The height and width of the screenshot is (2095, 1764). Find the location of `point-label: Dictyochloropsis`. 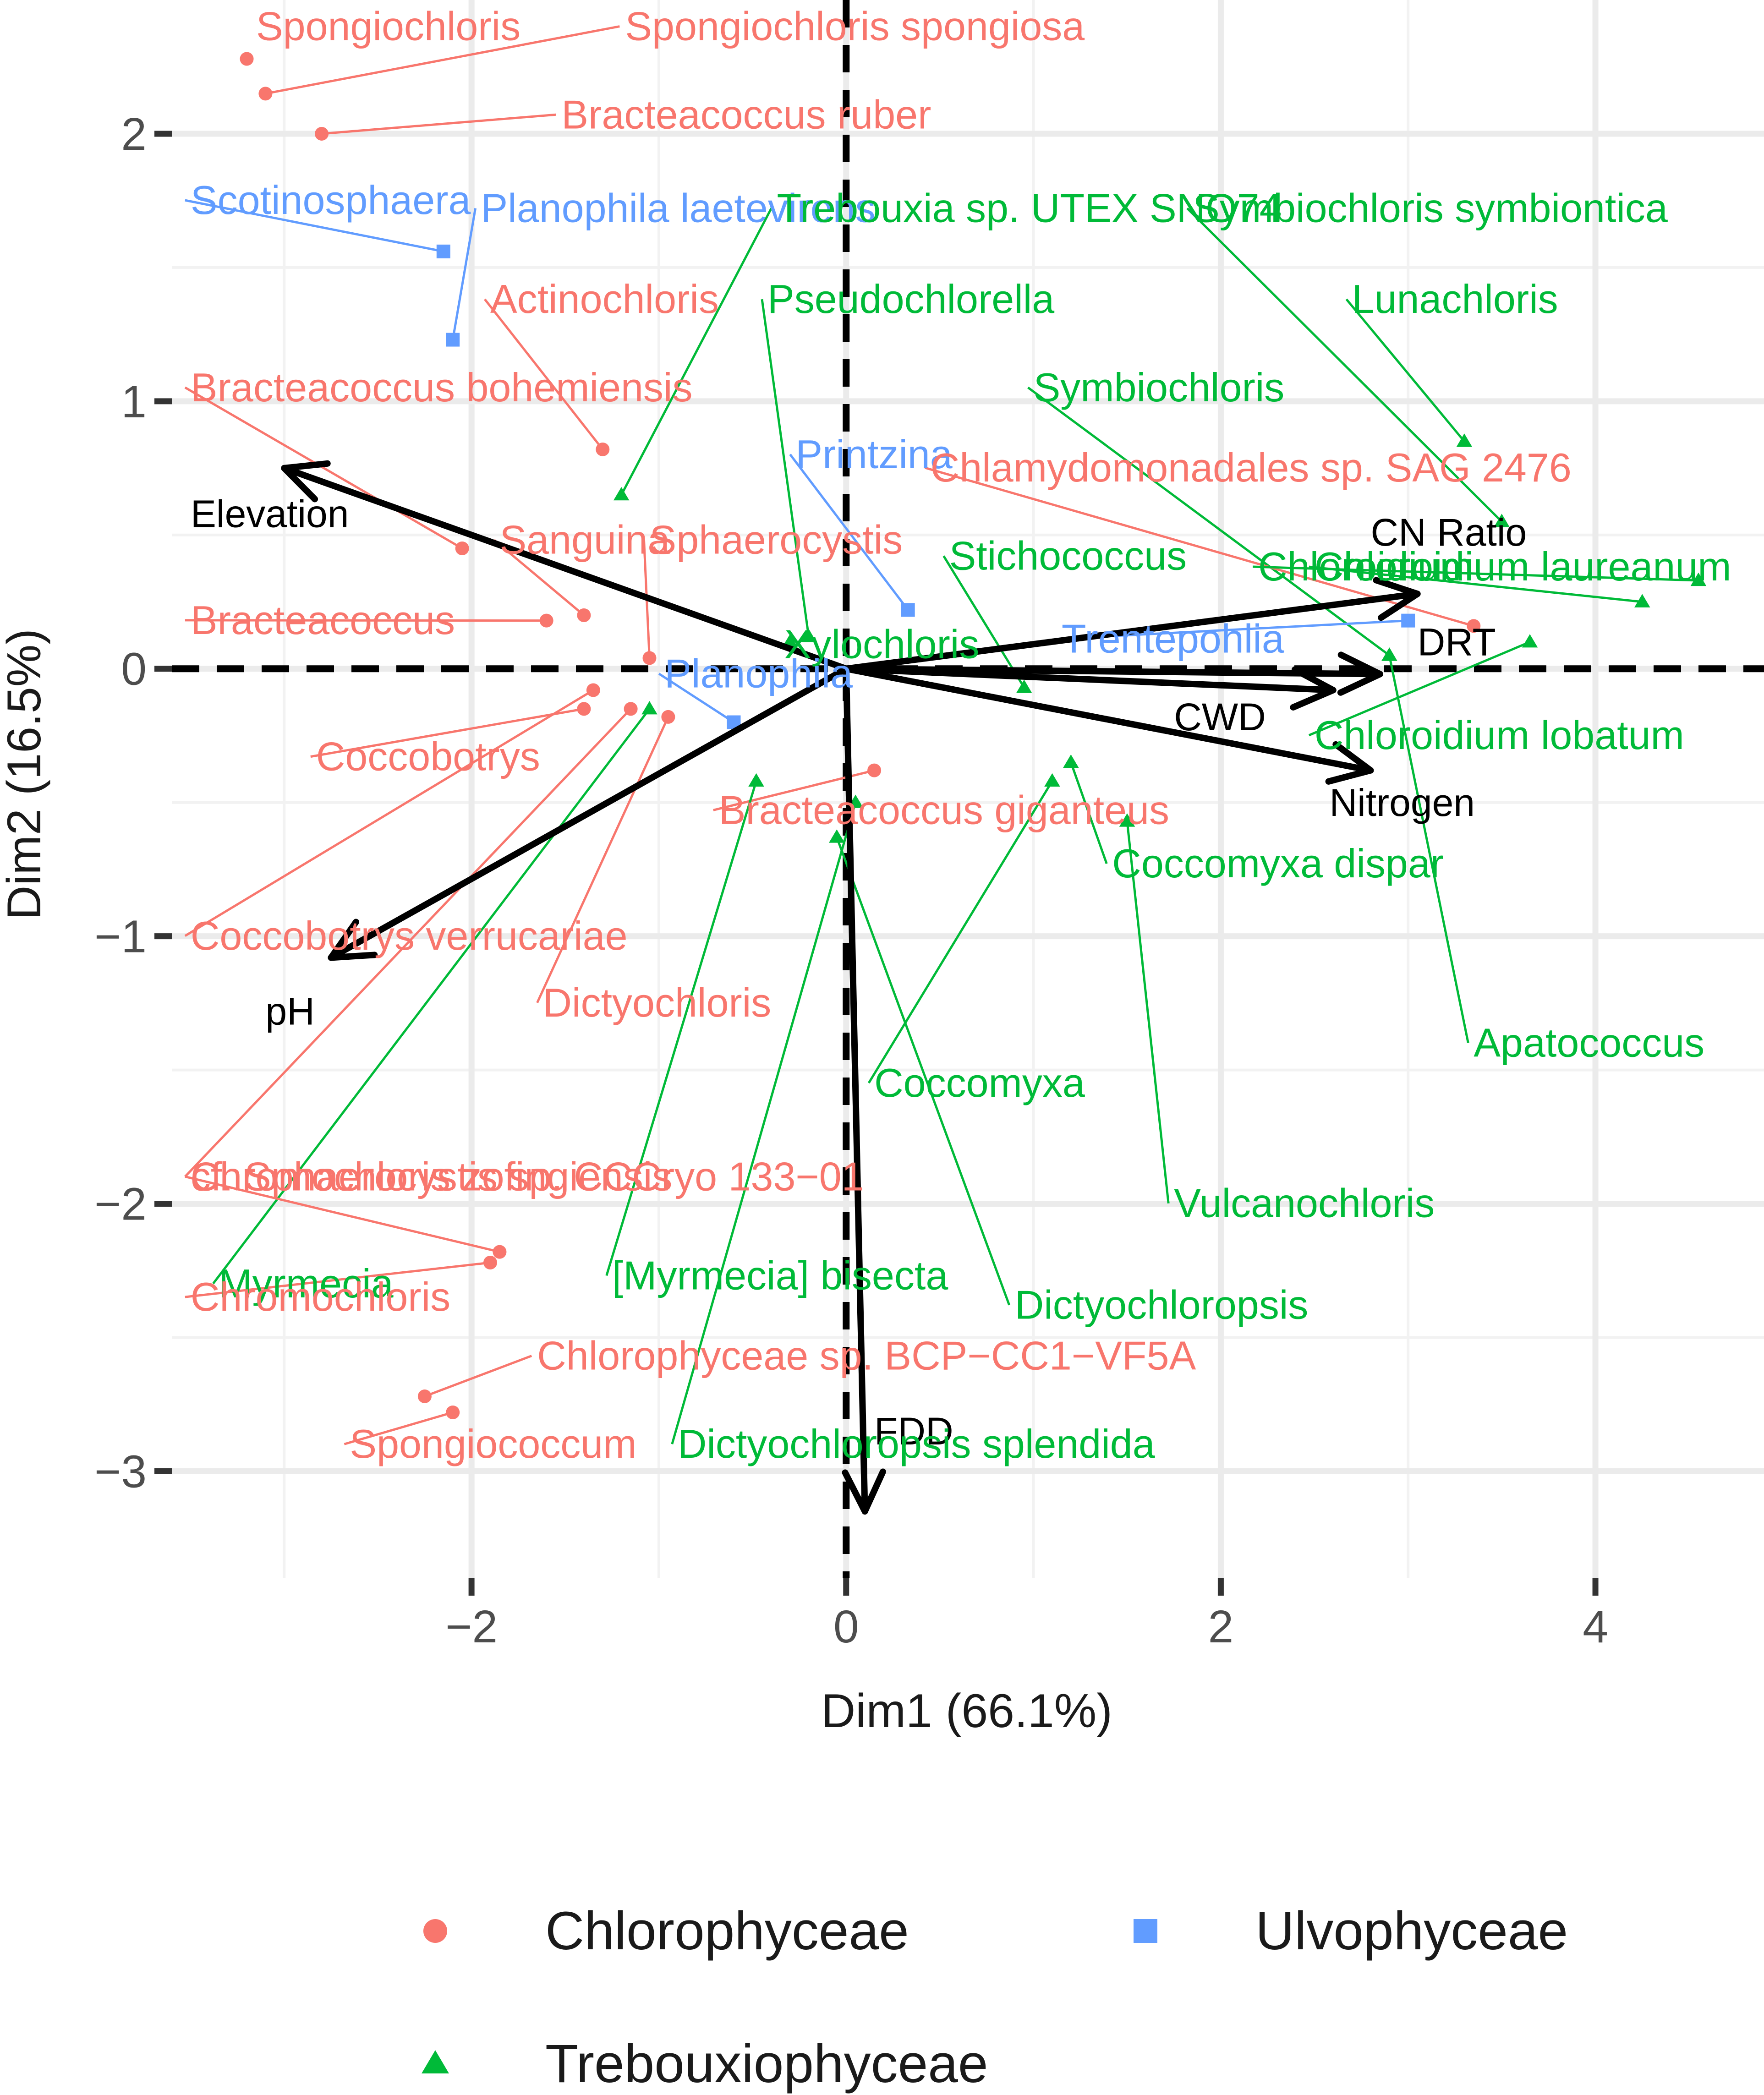

point-label: Dictyochloropsis is located at coordinates (1162, 1305).